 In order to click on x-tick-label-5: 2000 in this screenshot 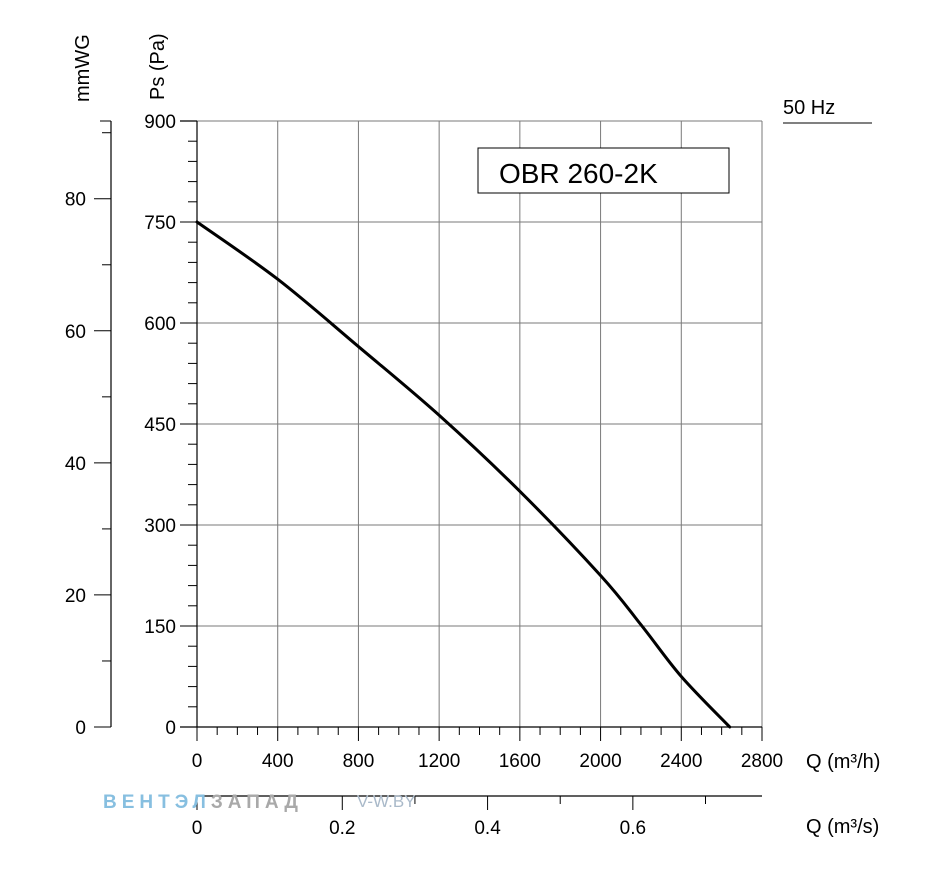, I will do `click(600, 761)`.